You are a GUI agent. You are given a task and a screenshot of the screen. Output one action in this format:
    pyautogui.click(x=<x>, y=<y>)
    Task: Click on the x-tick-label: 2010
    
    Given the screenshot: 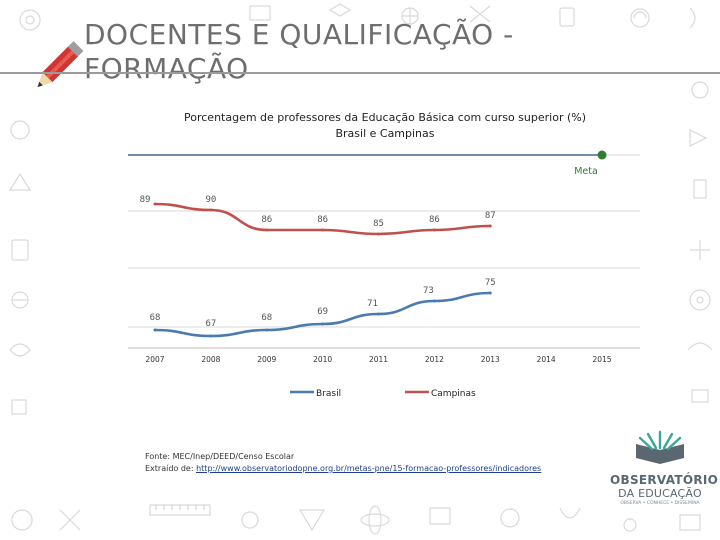 What is the action you would take?
    pyautogui.click(x=322, y=359)
    